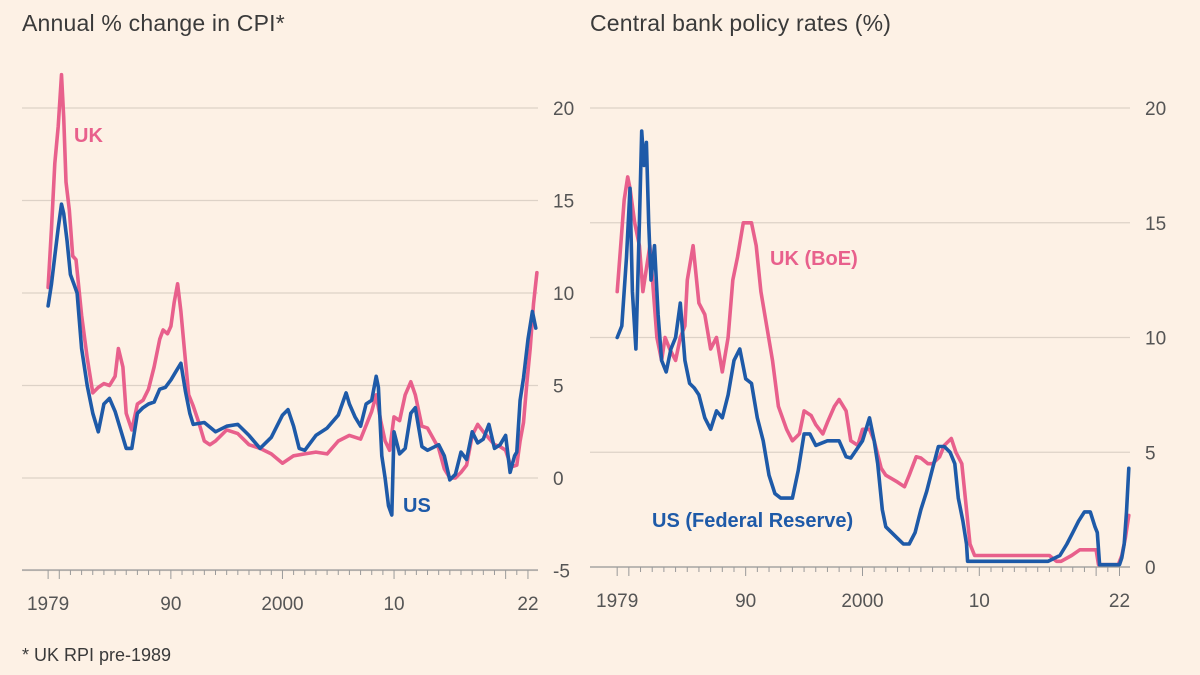  Describe the element at coordinates (393, 604) in the screenshot. I see `cpi-xtick-label: 10` at that location.